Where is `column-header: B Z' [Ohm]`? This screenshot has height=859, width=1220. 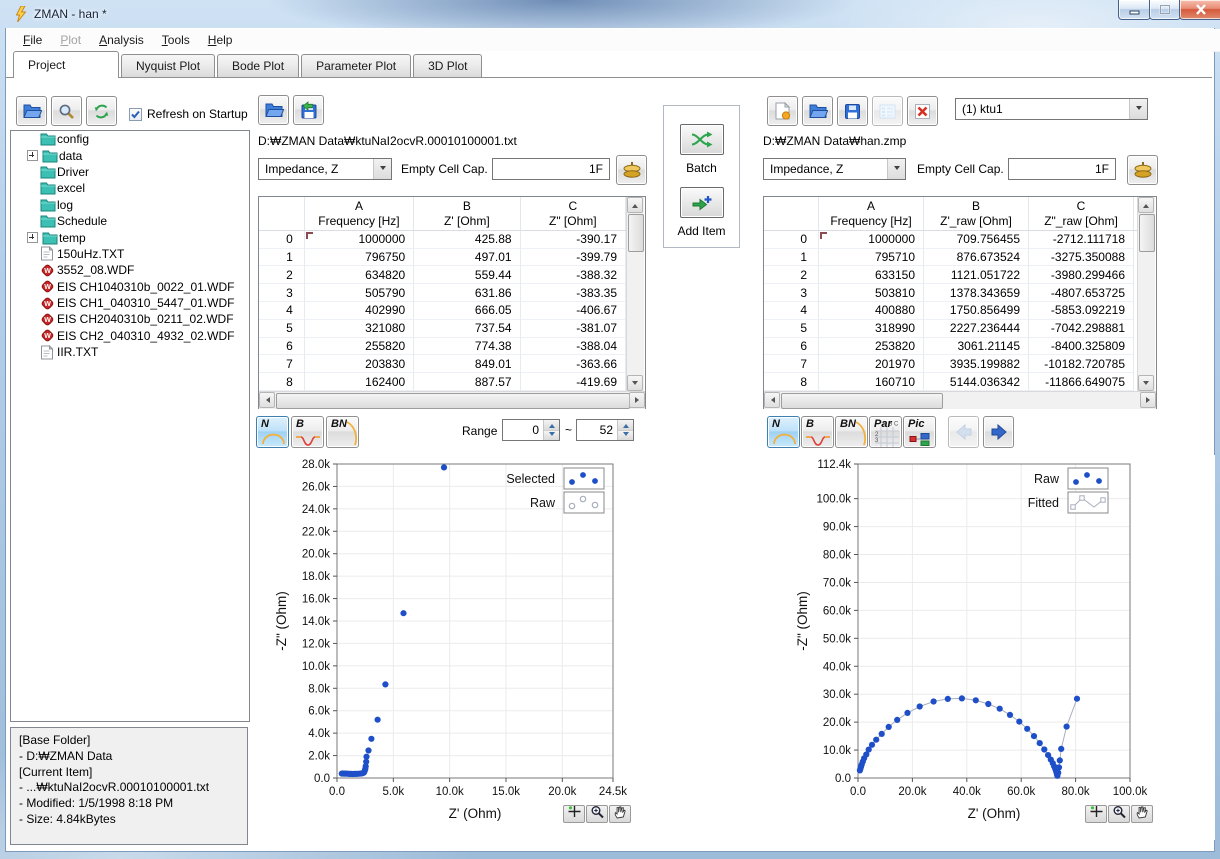
column-header: B Z' [Ohm] is located at coordinates (467, 213).